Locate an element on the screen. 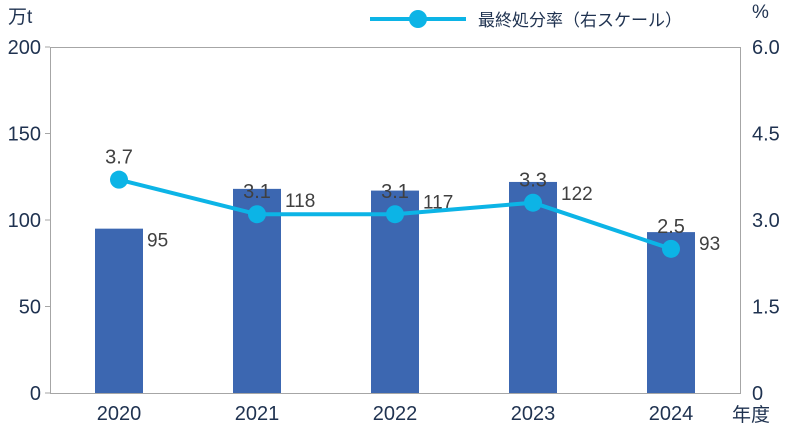 The height and width of the screenshot is (446, 800). bar-2022 is located at coordinates (395, 291).